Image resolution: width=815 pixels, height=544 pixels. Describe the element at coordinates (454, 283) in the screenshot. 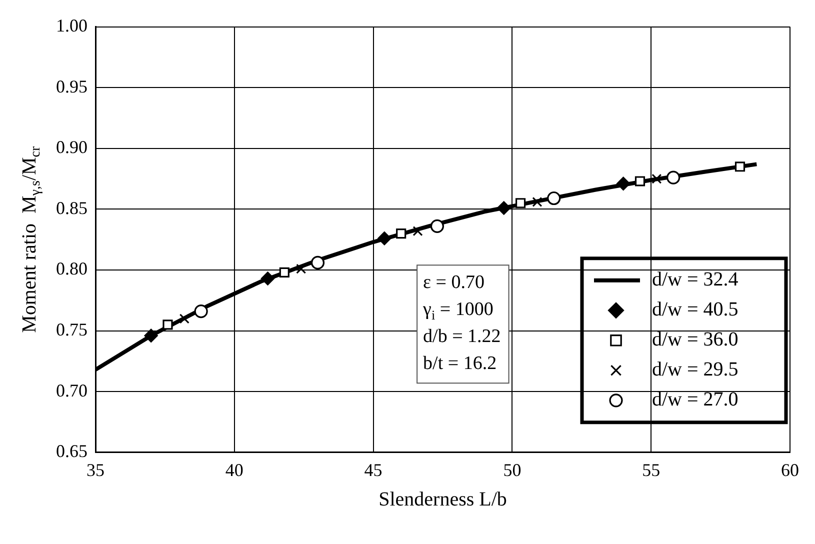

I see `annotation: ε = 0.70` at that location.